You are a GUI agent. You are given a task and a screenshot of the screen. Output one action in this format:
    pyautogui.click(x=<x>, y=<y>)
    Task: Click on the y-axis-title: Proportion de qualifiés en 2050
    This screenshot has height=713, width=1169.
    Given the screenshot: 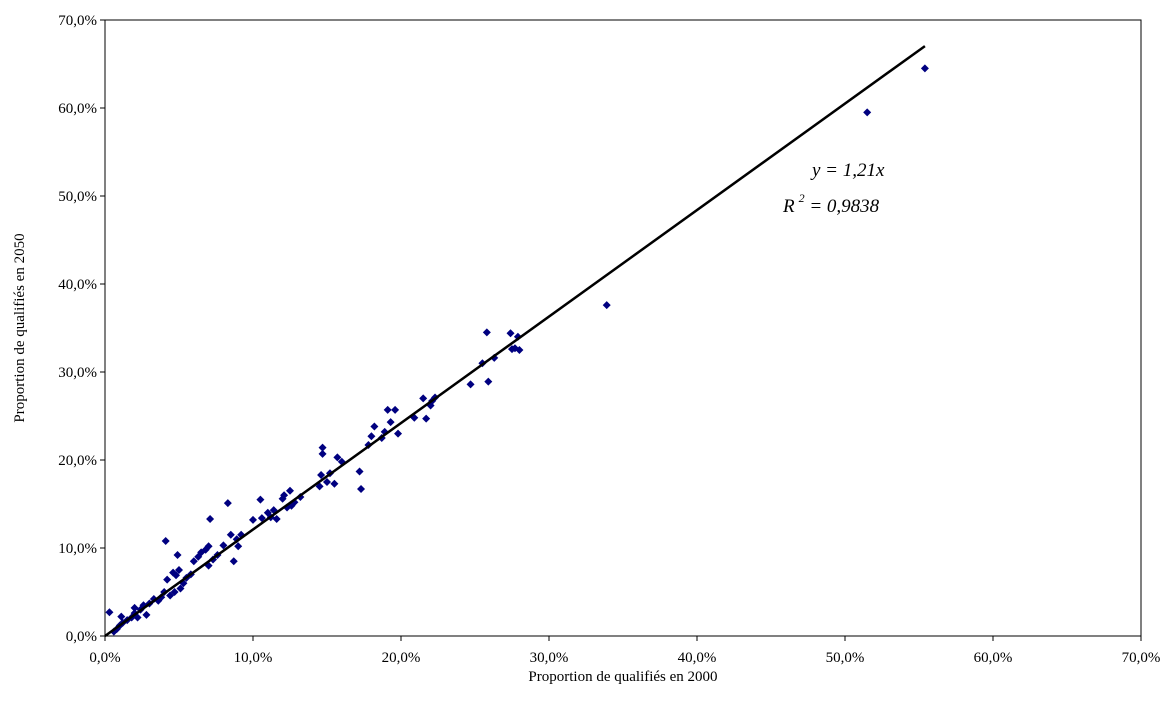 What is the action you would take?
    pyautogui.click(x=20, y=327)
    